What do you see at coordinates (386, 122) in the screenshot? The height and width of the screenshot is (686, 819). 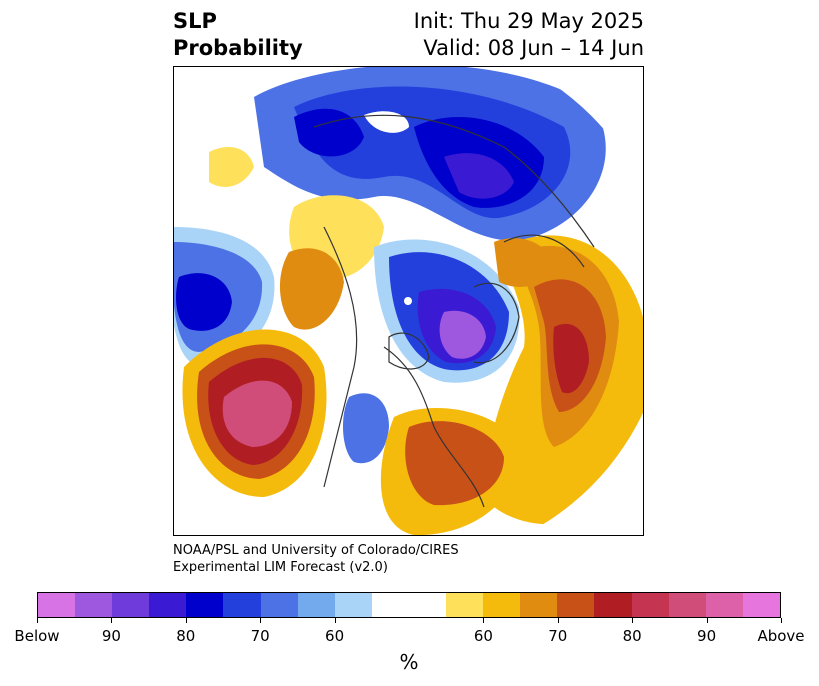 I see `neutral-patch-arctic` at bounding box center [386, 122].